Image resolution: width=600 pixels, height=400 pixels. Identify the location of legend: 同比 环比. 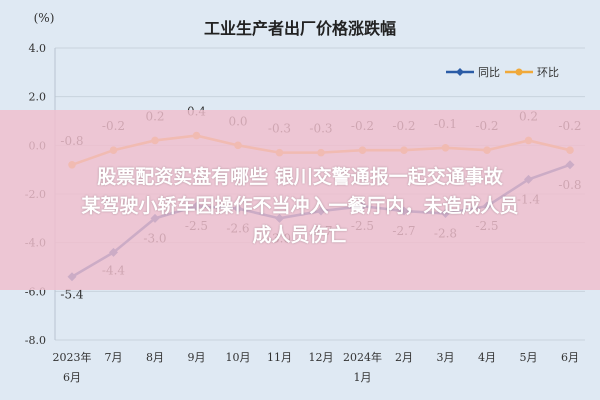
(502, 72).